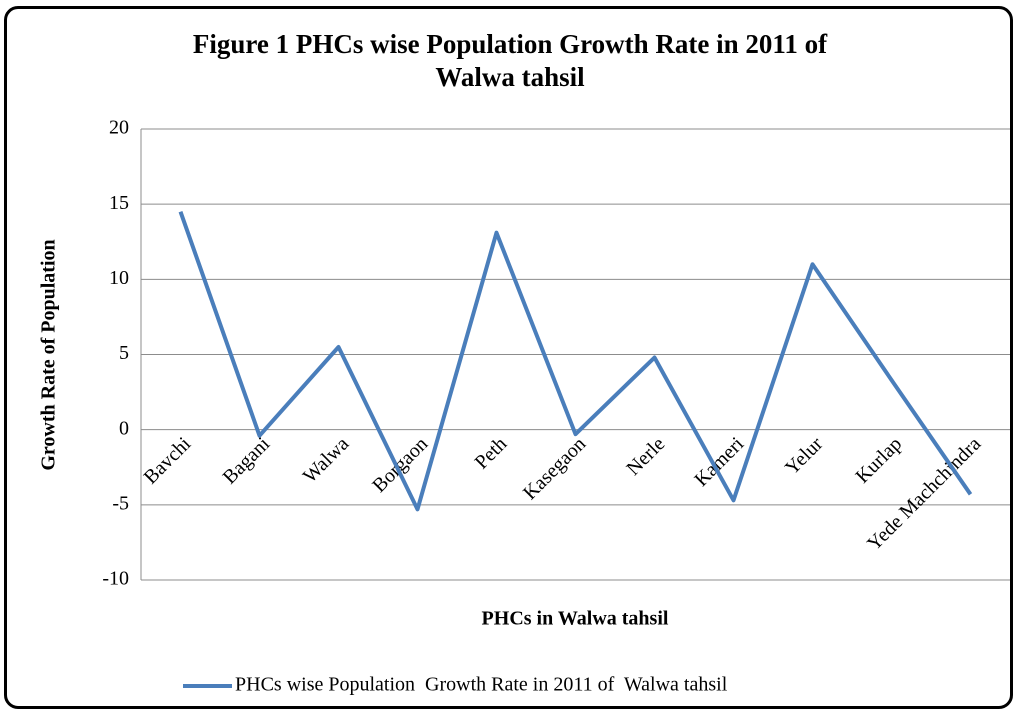  I want to click on x-tick-label: Bavchi, so click(168, 461).